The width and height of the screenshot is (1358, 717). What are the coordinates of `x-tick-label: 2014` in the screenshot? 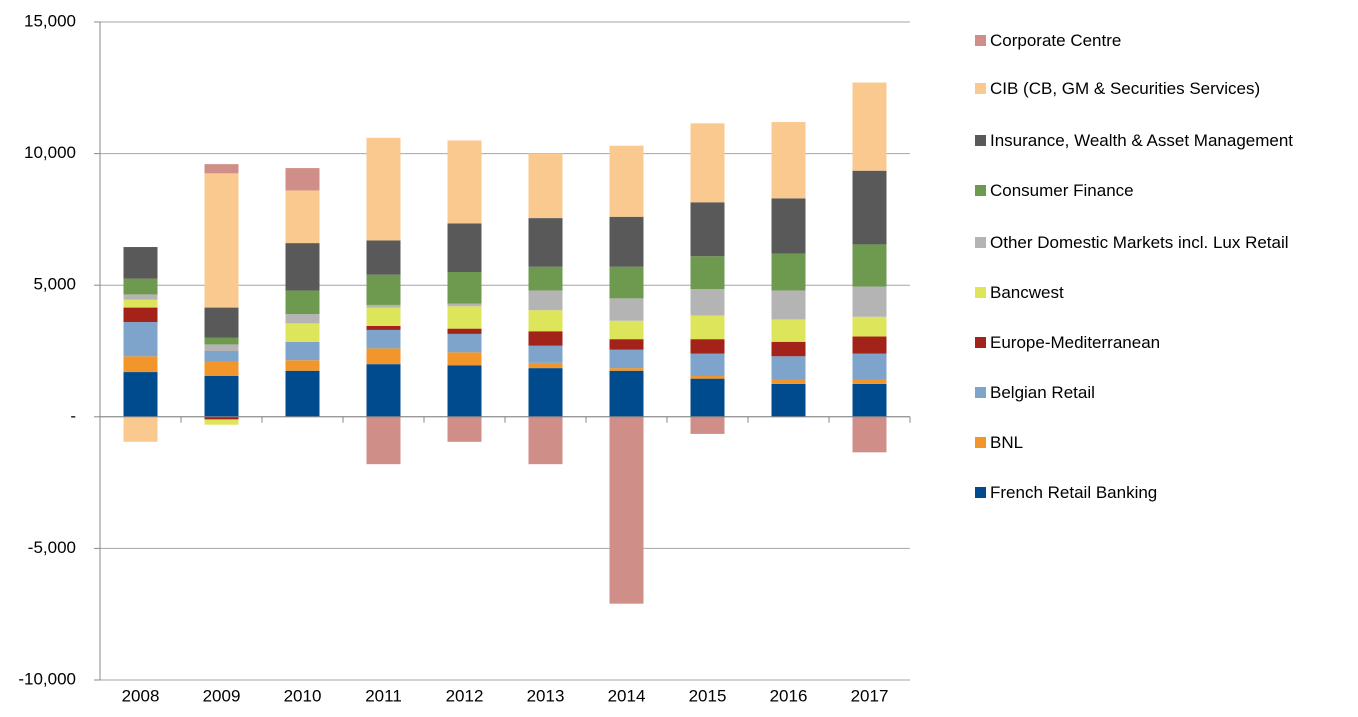 It's located at (627, 695).